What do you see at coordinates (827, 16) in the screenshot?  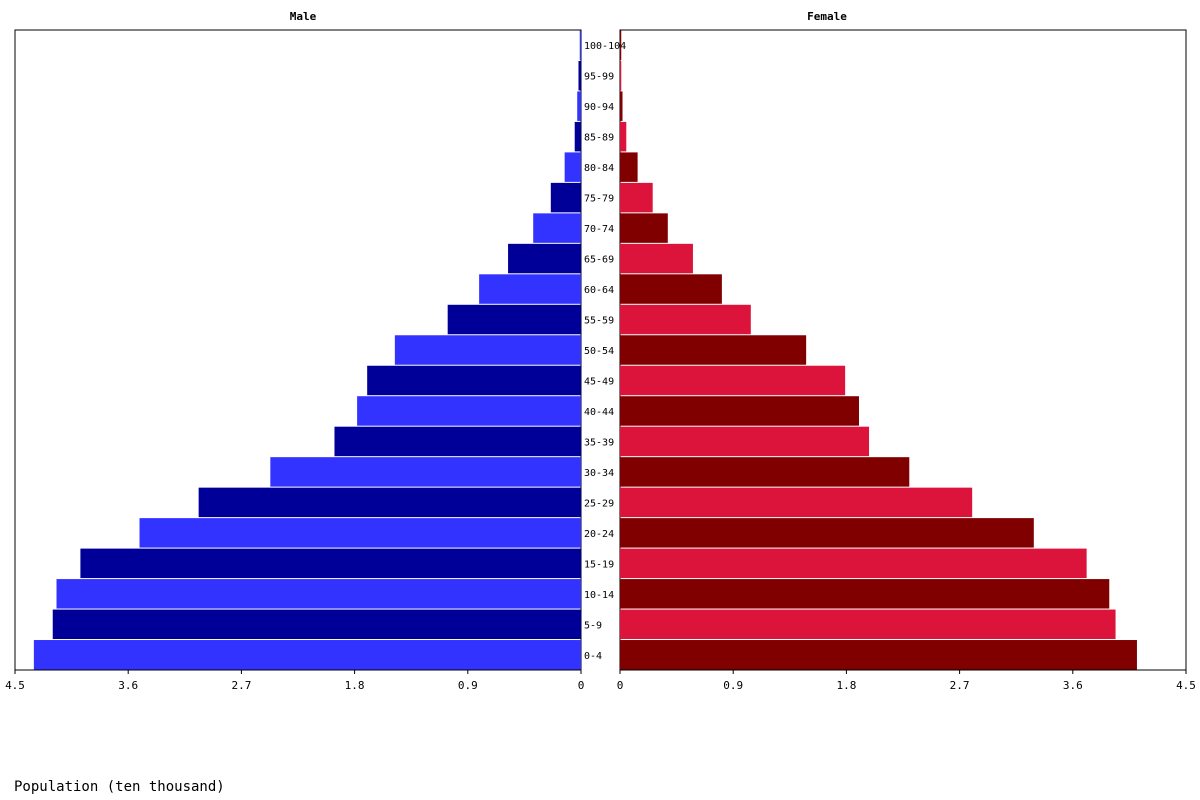 I see `female-panel-title: Female` at bounding box center [827, 16].